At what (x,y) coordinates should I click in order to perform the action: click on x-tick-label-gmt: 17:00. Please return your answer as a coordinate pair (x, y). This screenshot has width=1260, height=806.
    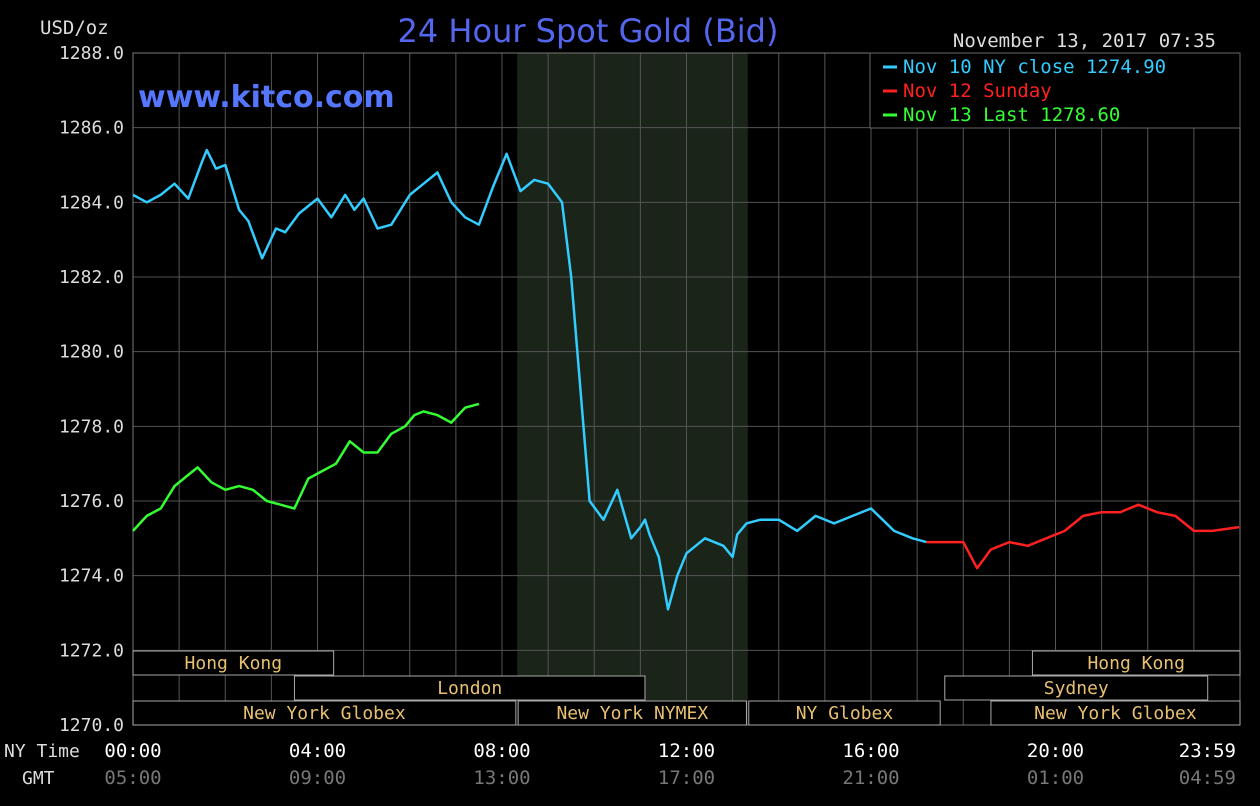
    Looking at the image, I should click on (686, 778).